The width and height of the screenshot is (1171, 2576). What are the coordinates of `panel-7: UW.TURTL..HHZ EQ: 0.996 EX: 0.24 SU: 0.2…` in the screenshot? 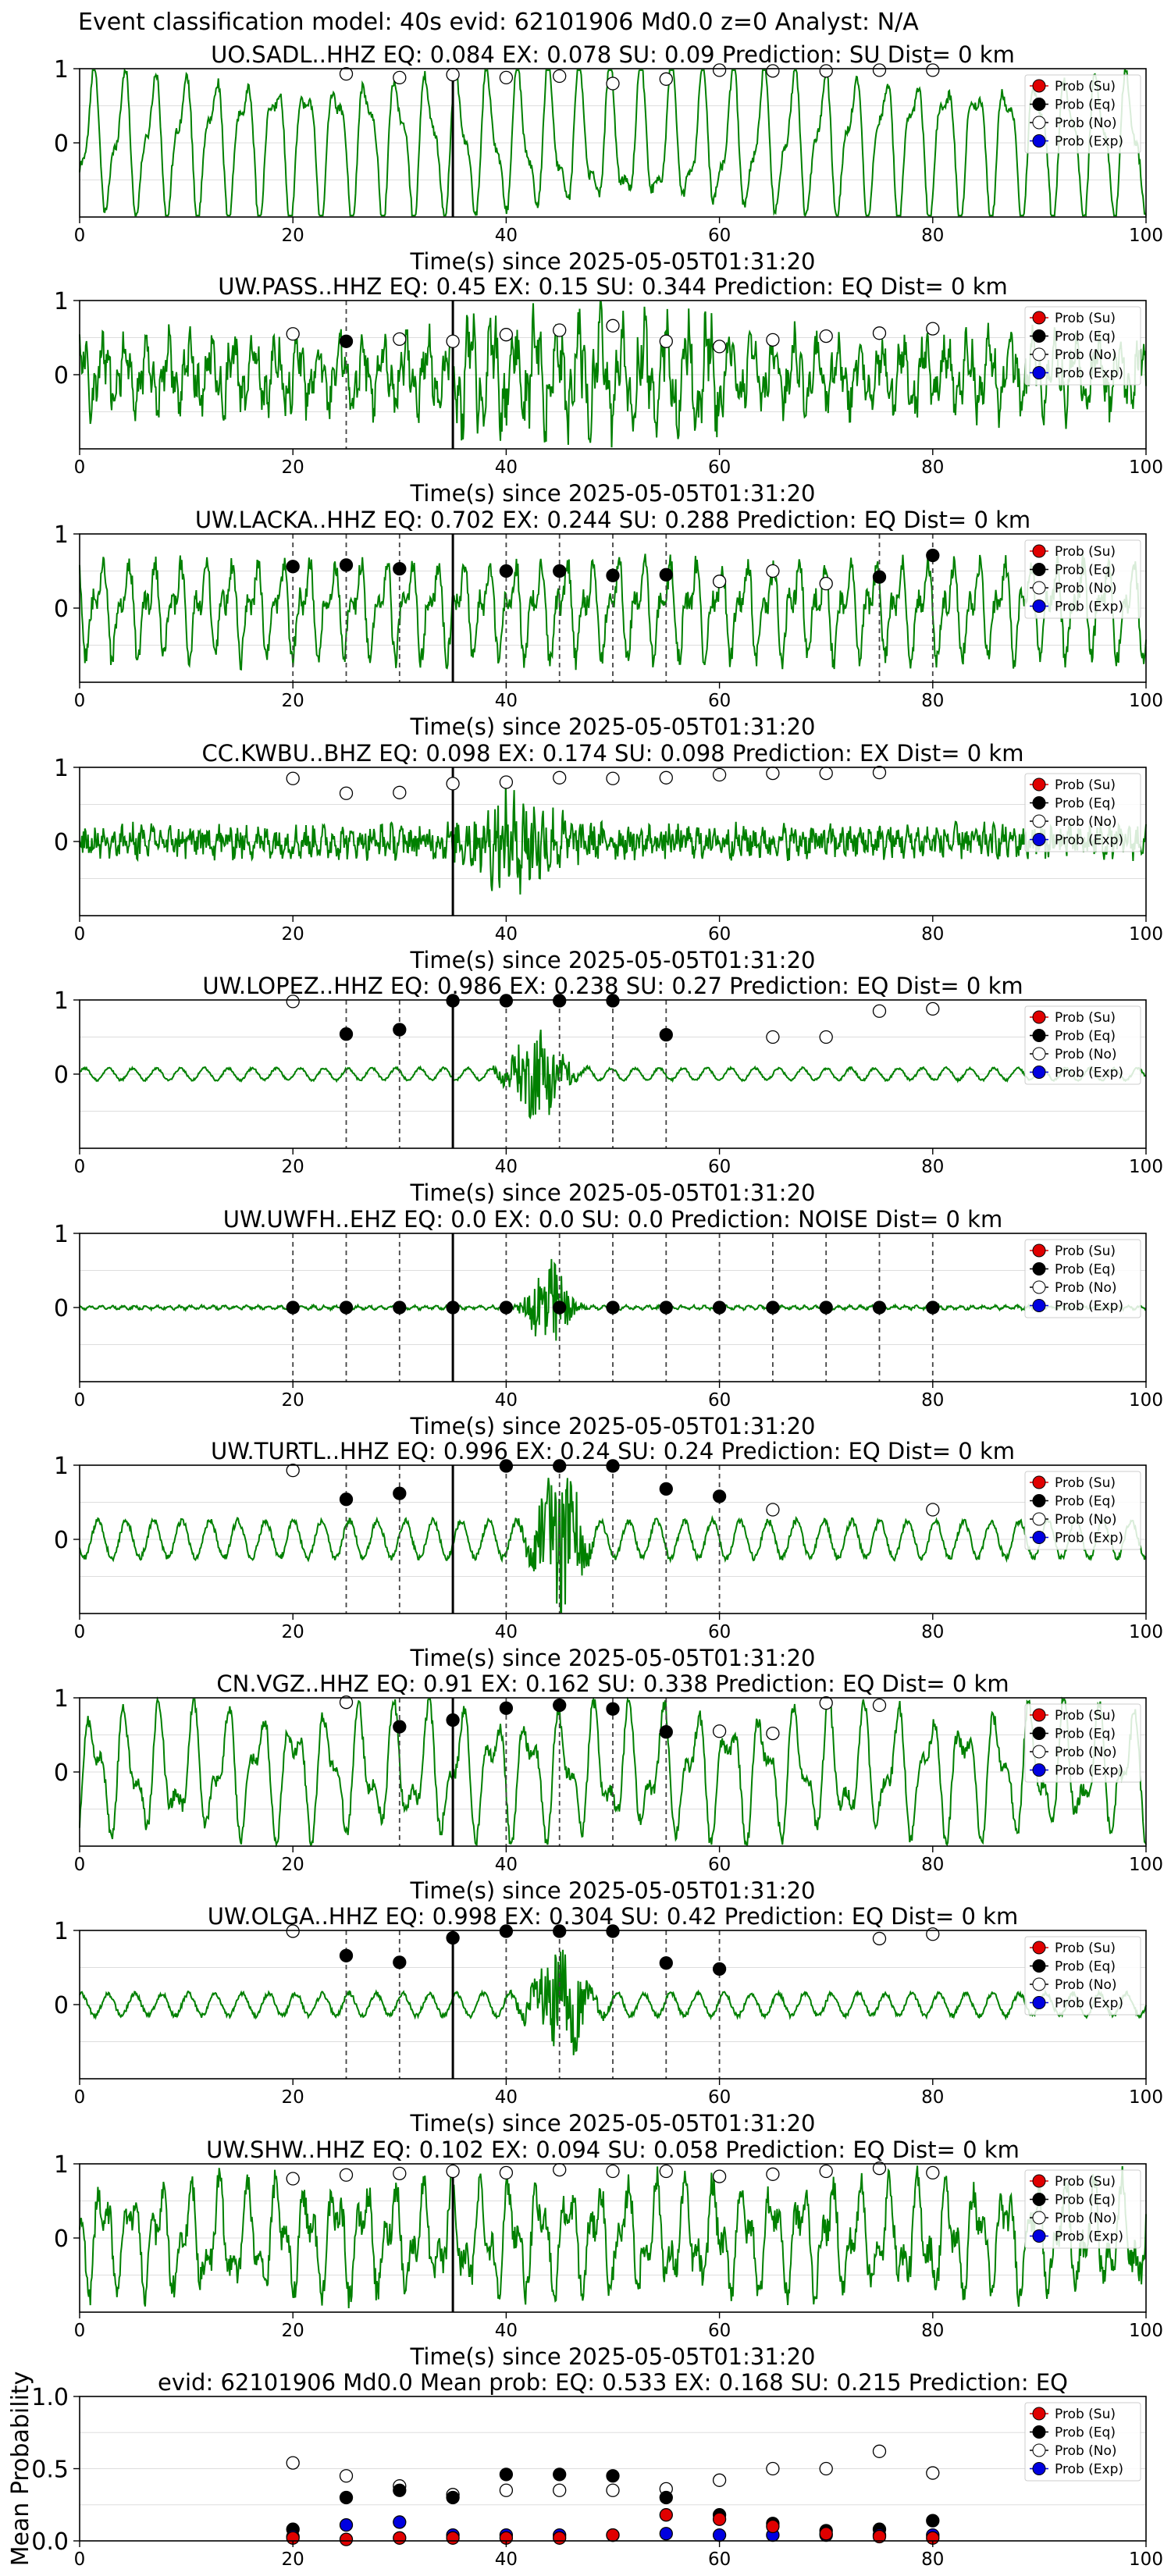 It's located at (608, 1554).